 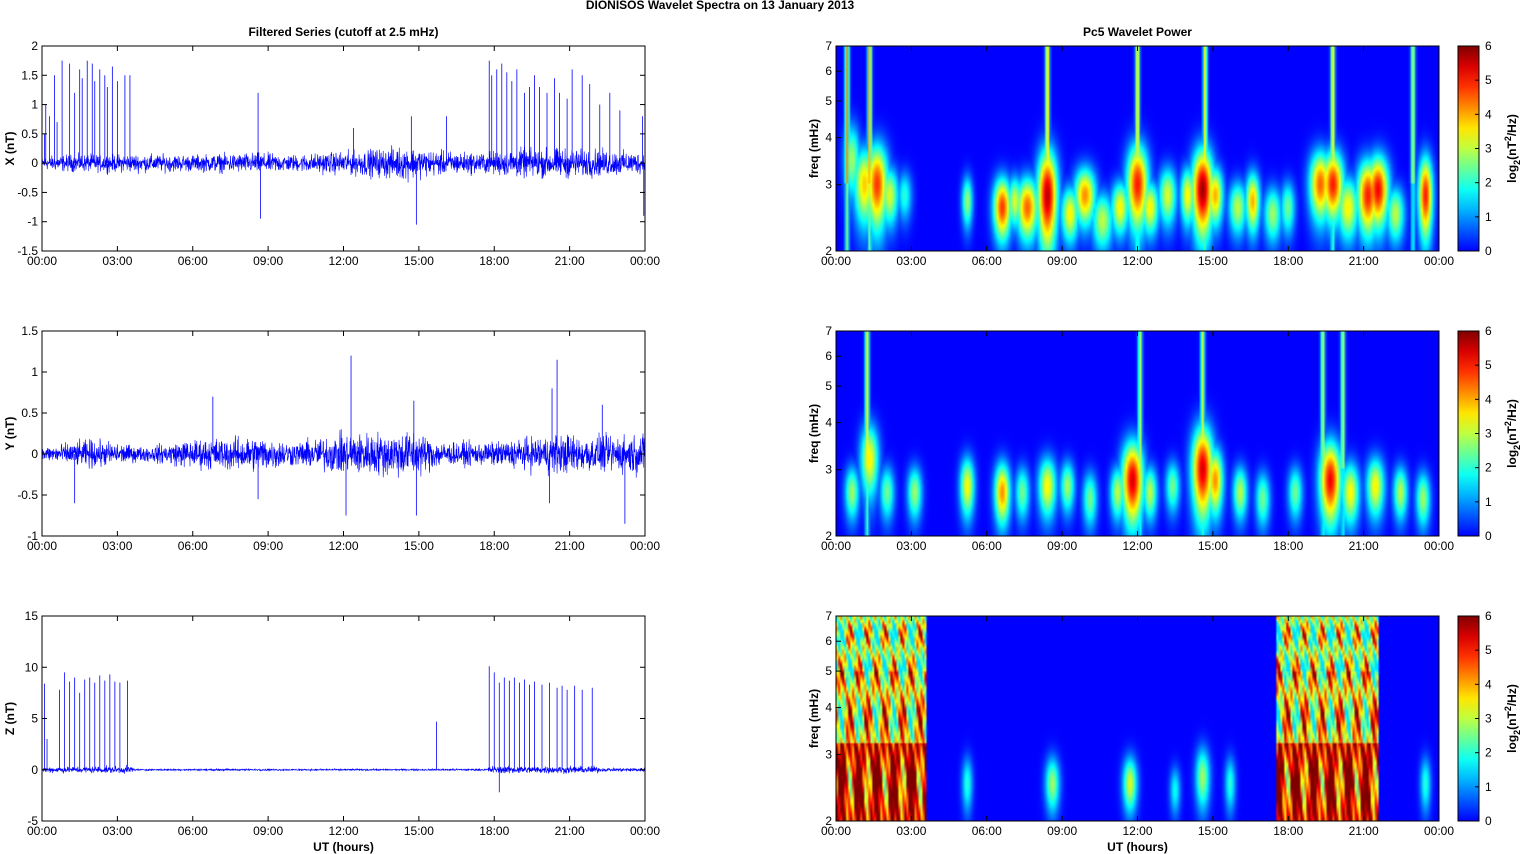 What do you see at coordinates (1137, 32) in the screenshot?
I see `panel-title: Pc5 Wavelet Power` at bounding box center [1137, 32].